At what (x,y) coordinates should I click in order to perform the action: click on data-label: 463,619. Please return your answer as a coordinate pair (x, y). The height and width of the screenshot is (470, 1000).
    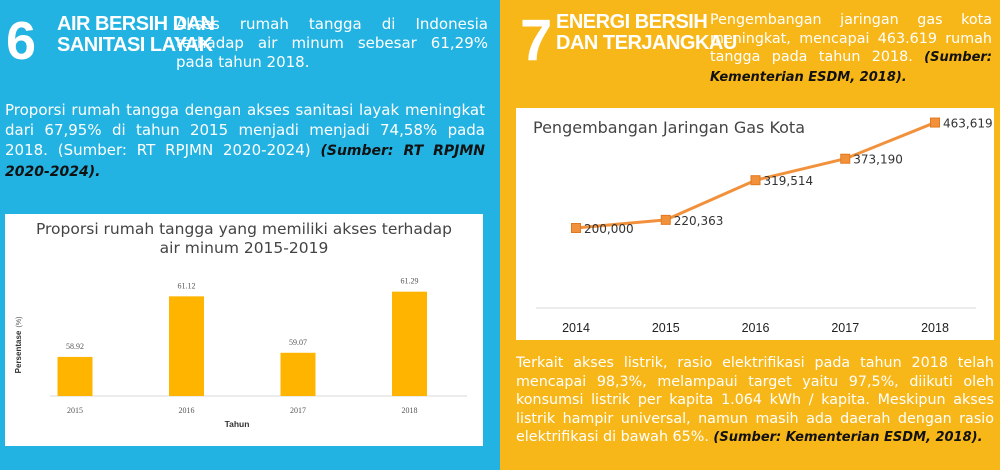
    Looking at the image, I should click on (968, 124).